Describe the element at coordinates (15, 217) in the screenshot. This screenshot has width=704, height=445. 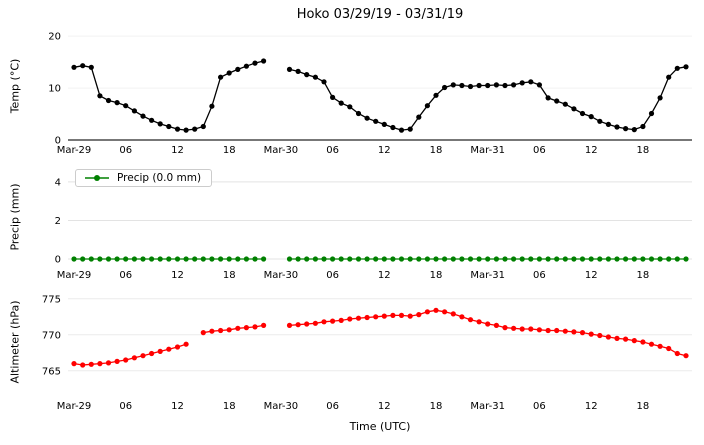
I see `precip-axis-label: Precip (mm)` at that location.